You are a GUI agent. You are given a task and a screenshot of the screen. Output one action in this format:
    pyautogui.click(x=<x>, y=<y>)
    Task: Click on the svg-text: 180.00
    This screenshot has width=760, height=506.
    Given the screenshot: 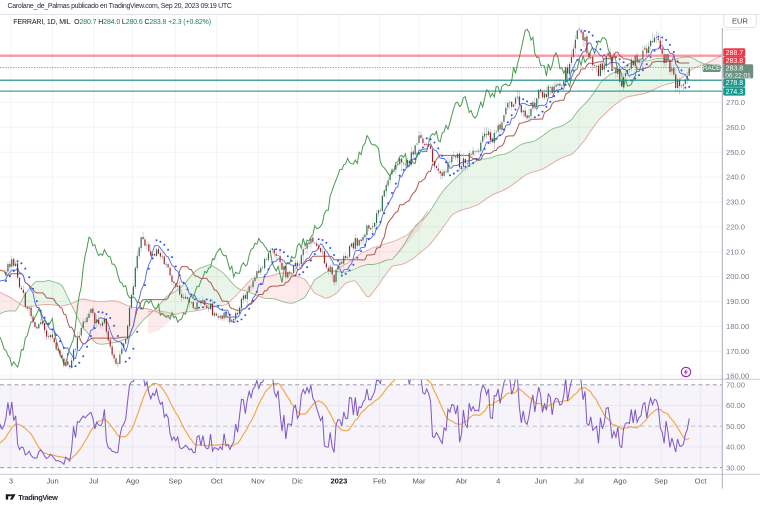 What is the action you would take?
    pyautogui.click(x=737, y=326)
    